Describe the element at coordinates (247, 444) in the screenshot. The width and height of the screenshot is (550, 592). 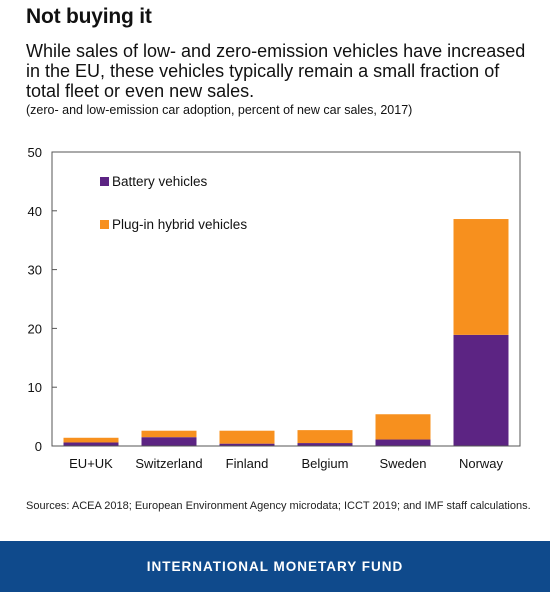
I see `bar-battery-finland` at that location.